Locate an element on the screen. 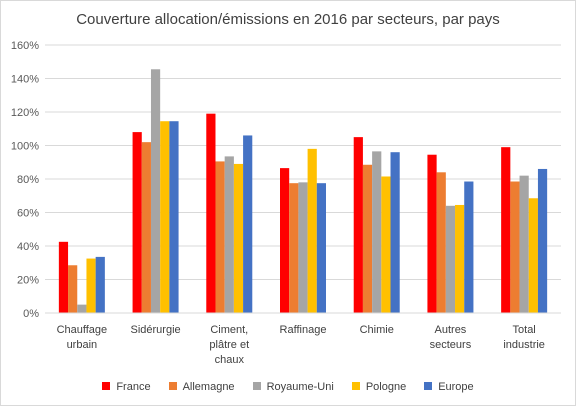 The image size is (576, 406). legend-label: Pologne is located at coordinates (386, 387).